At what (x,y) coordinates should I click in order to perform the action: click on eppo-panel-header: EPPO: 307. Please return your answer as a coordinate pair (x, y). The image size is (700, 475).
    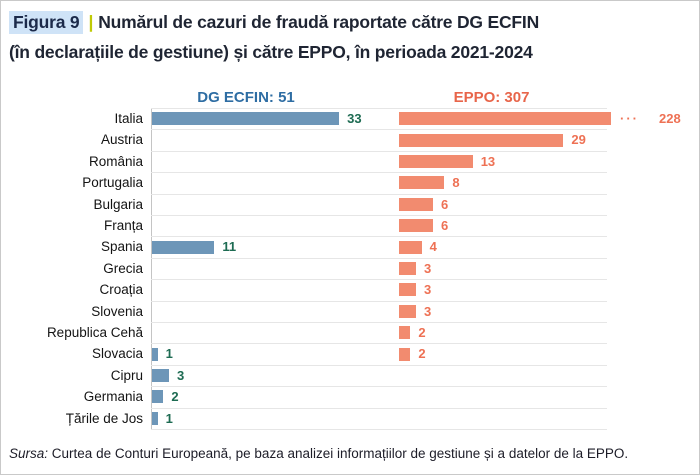
    Looking at the image, I should click on (491, 97).